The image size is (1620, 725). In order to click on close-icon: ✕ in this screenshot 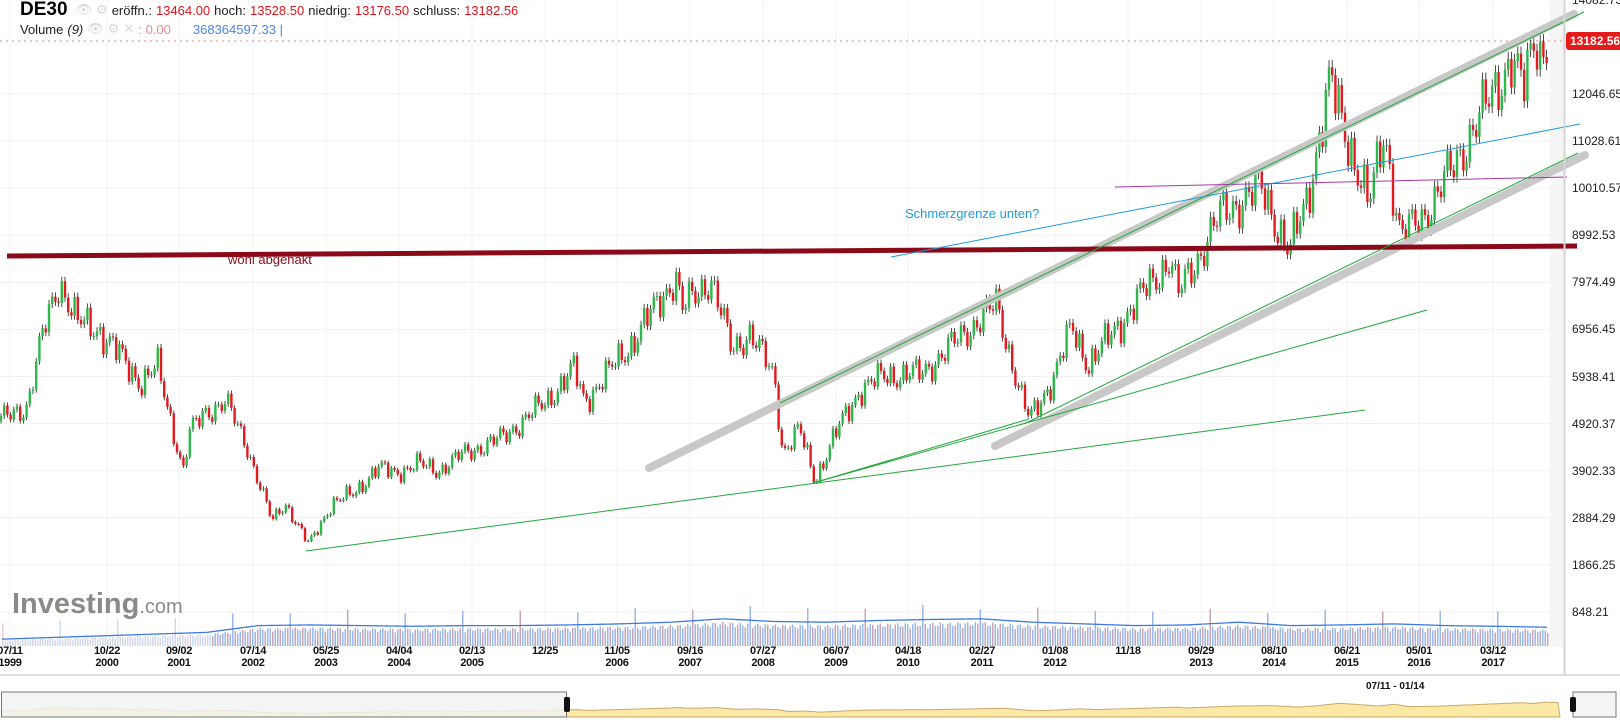, I will do `click(129, 28)`.